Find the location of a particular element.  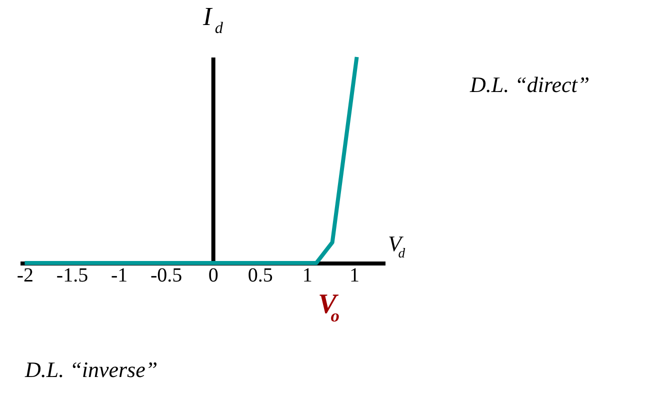

text: D.L. “inverse” is located at coordinates (91, 369).